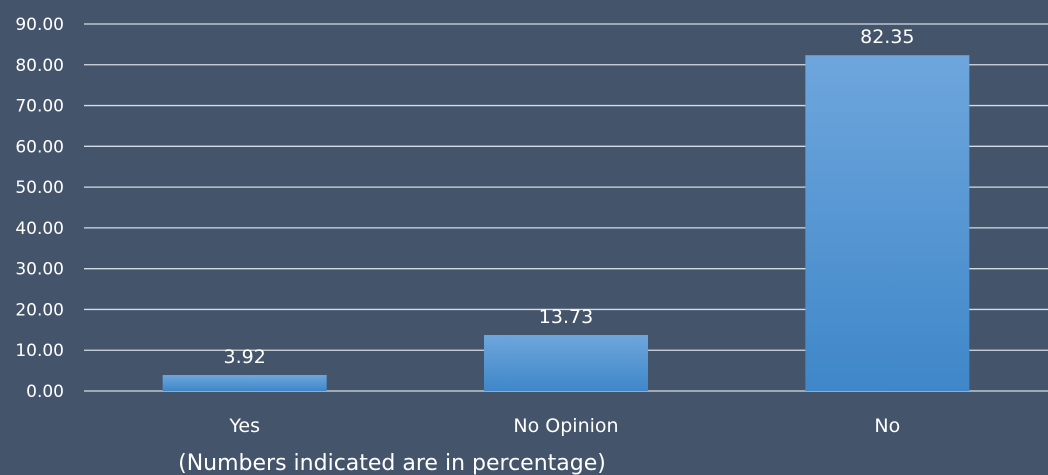  I want to click on y-tick-label: 60.00, so click(39, 147).